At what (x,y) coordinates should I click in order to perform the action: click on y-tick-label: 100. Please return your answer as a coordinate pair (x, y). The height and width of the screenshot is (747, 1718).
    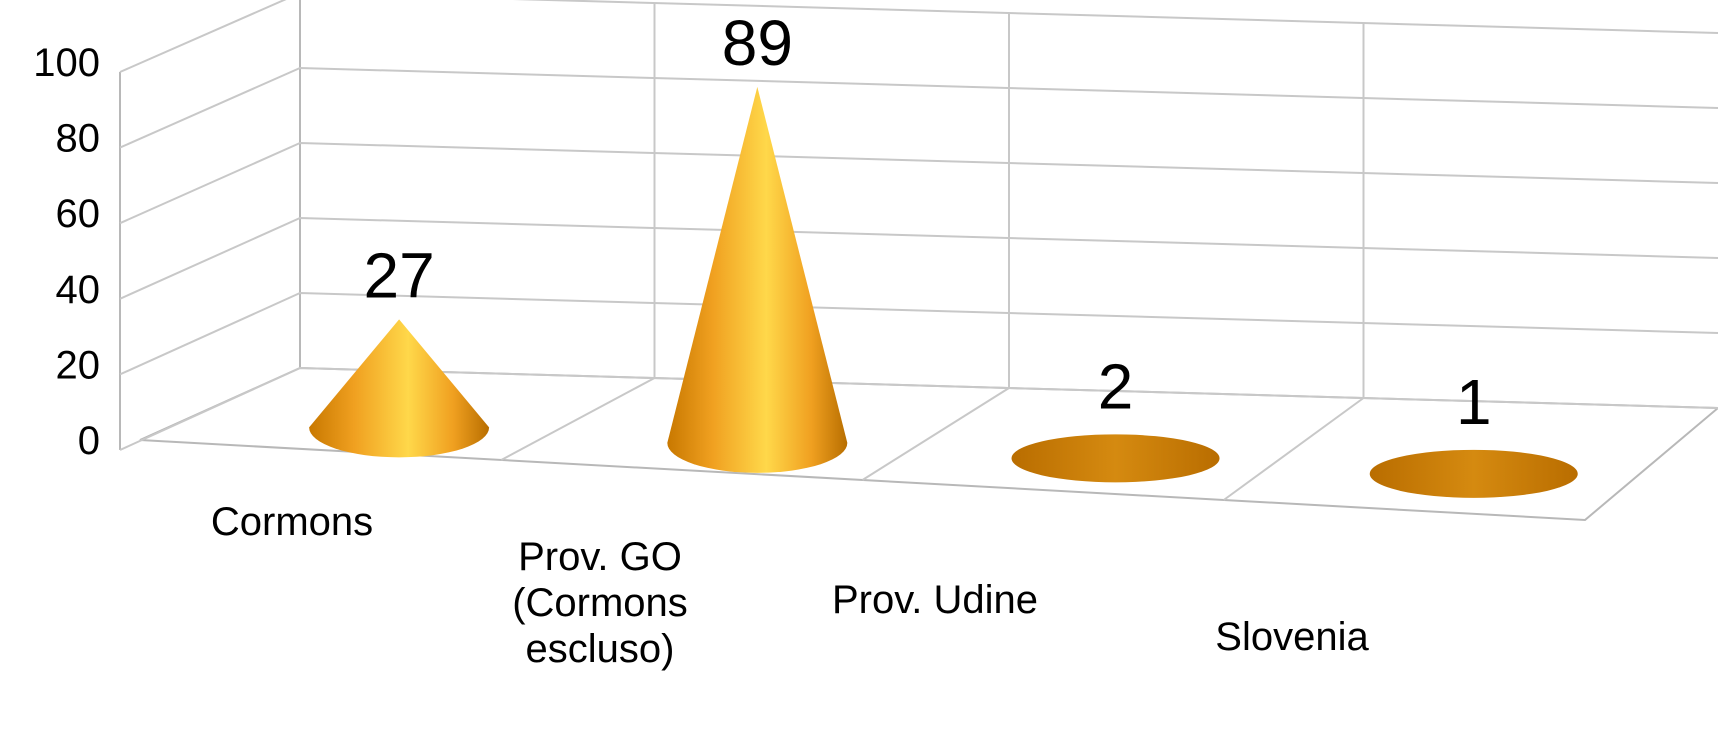
    Looking at the image, I should click on (66, 63).